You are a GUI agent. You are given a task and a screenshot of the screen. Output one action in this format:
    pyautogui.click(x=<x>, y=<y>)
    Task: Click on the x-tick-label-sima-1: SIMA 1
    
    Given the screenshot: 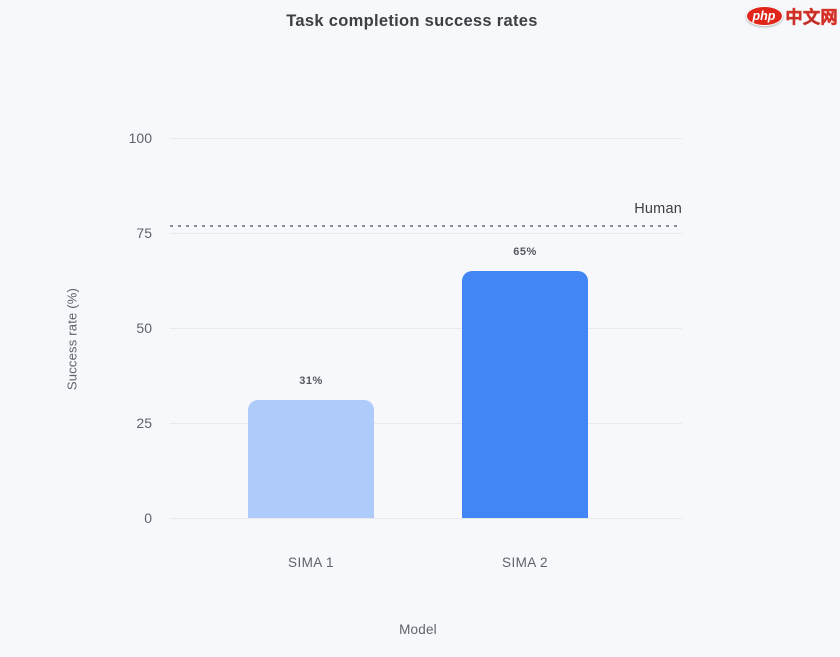 What is the action you would take?
    pyautogui.click(x=311, y=562)
    